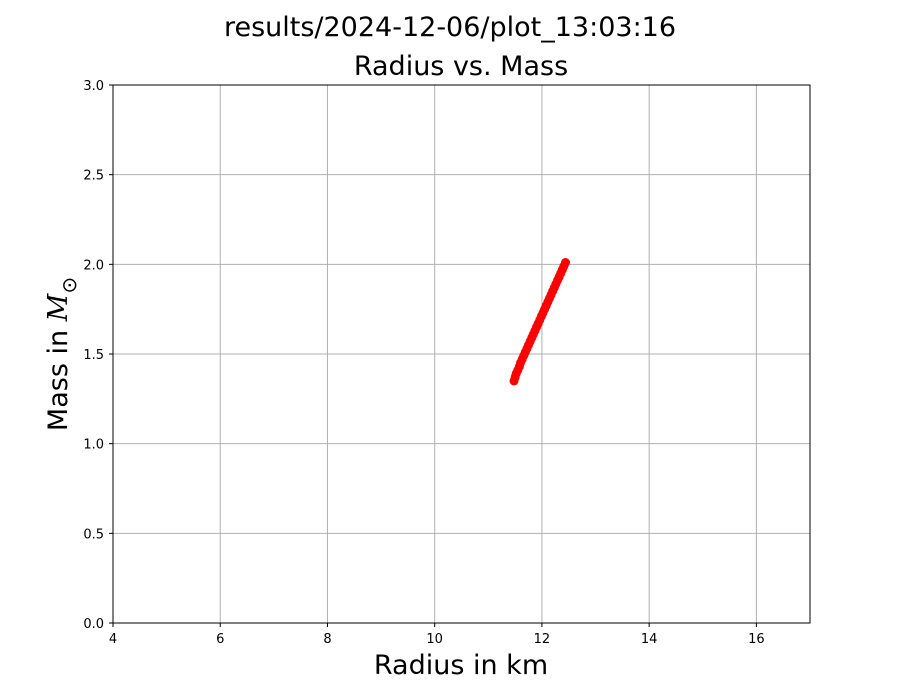 This screenshot has height=700, width=900. What do you see at coordinates (461, 66) in the screenshot?
I see `chart-title: Radius vs. Mass` at bounding box center [461, 66].